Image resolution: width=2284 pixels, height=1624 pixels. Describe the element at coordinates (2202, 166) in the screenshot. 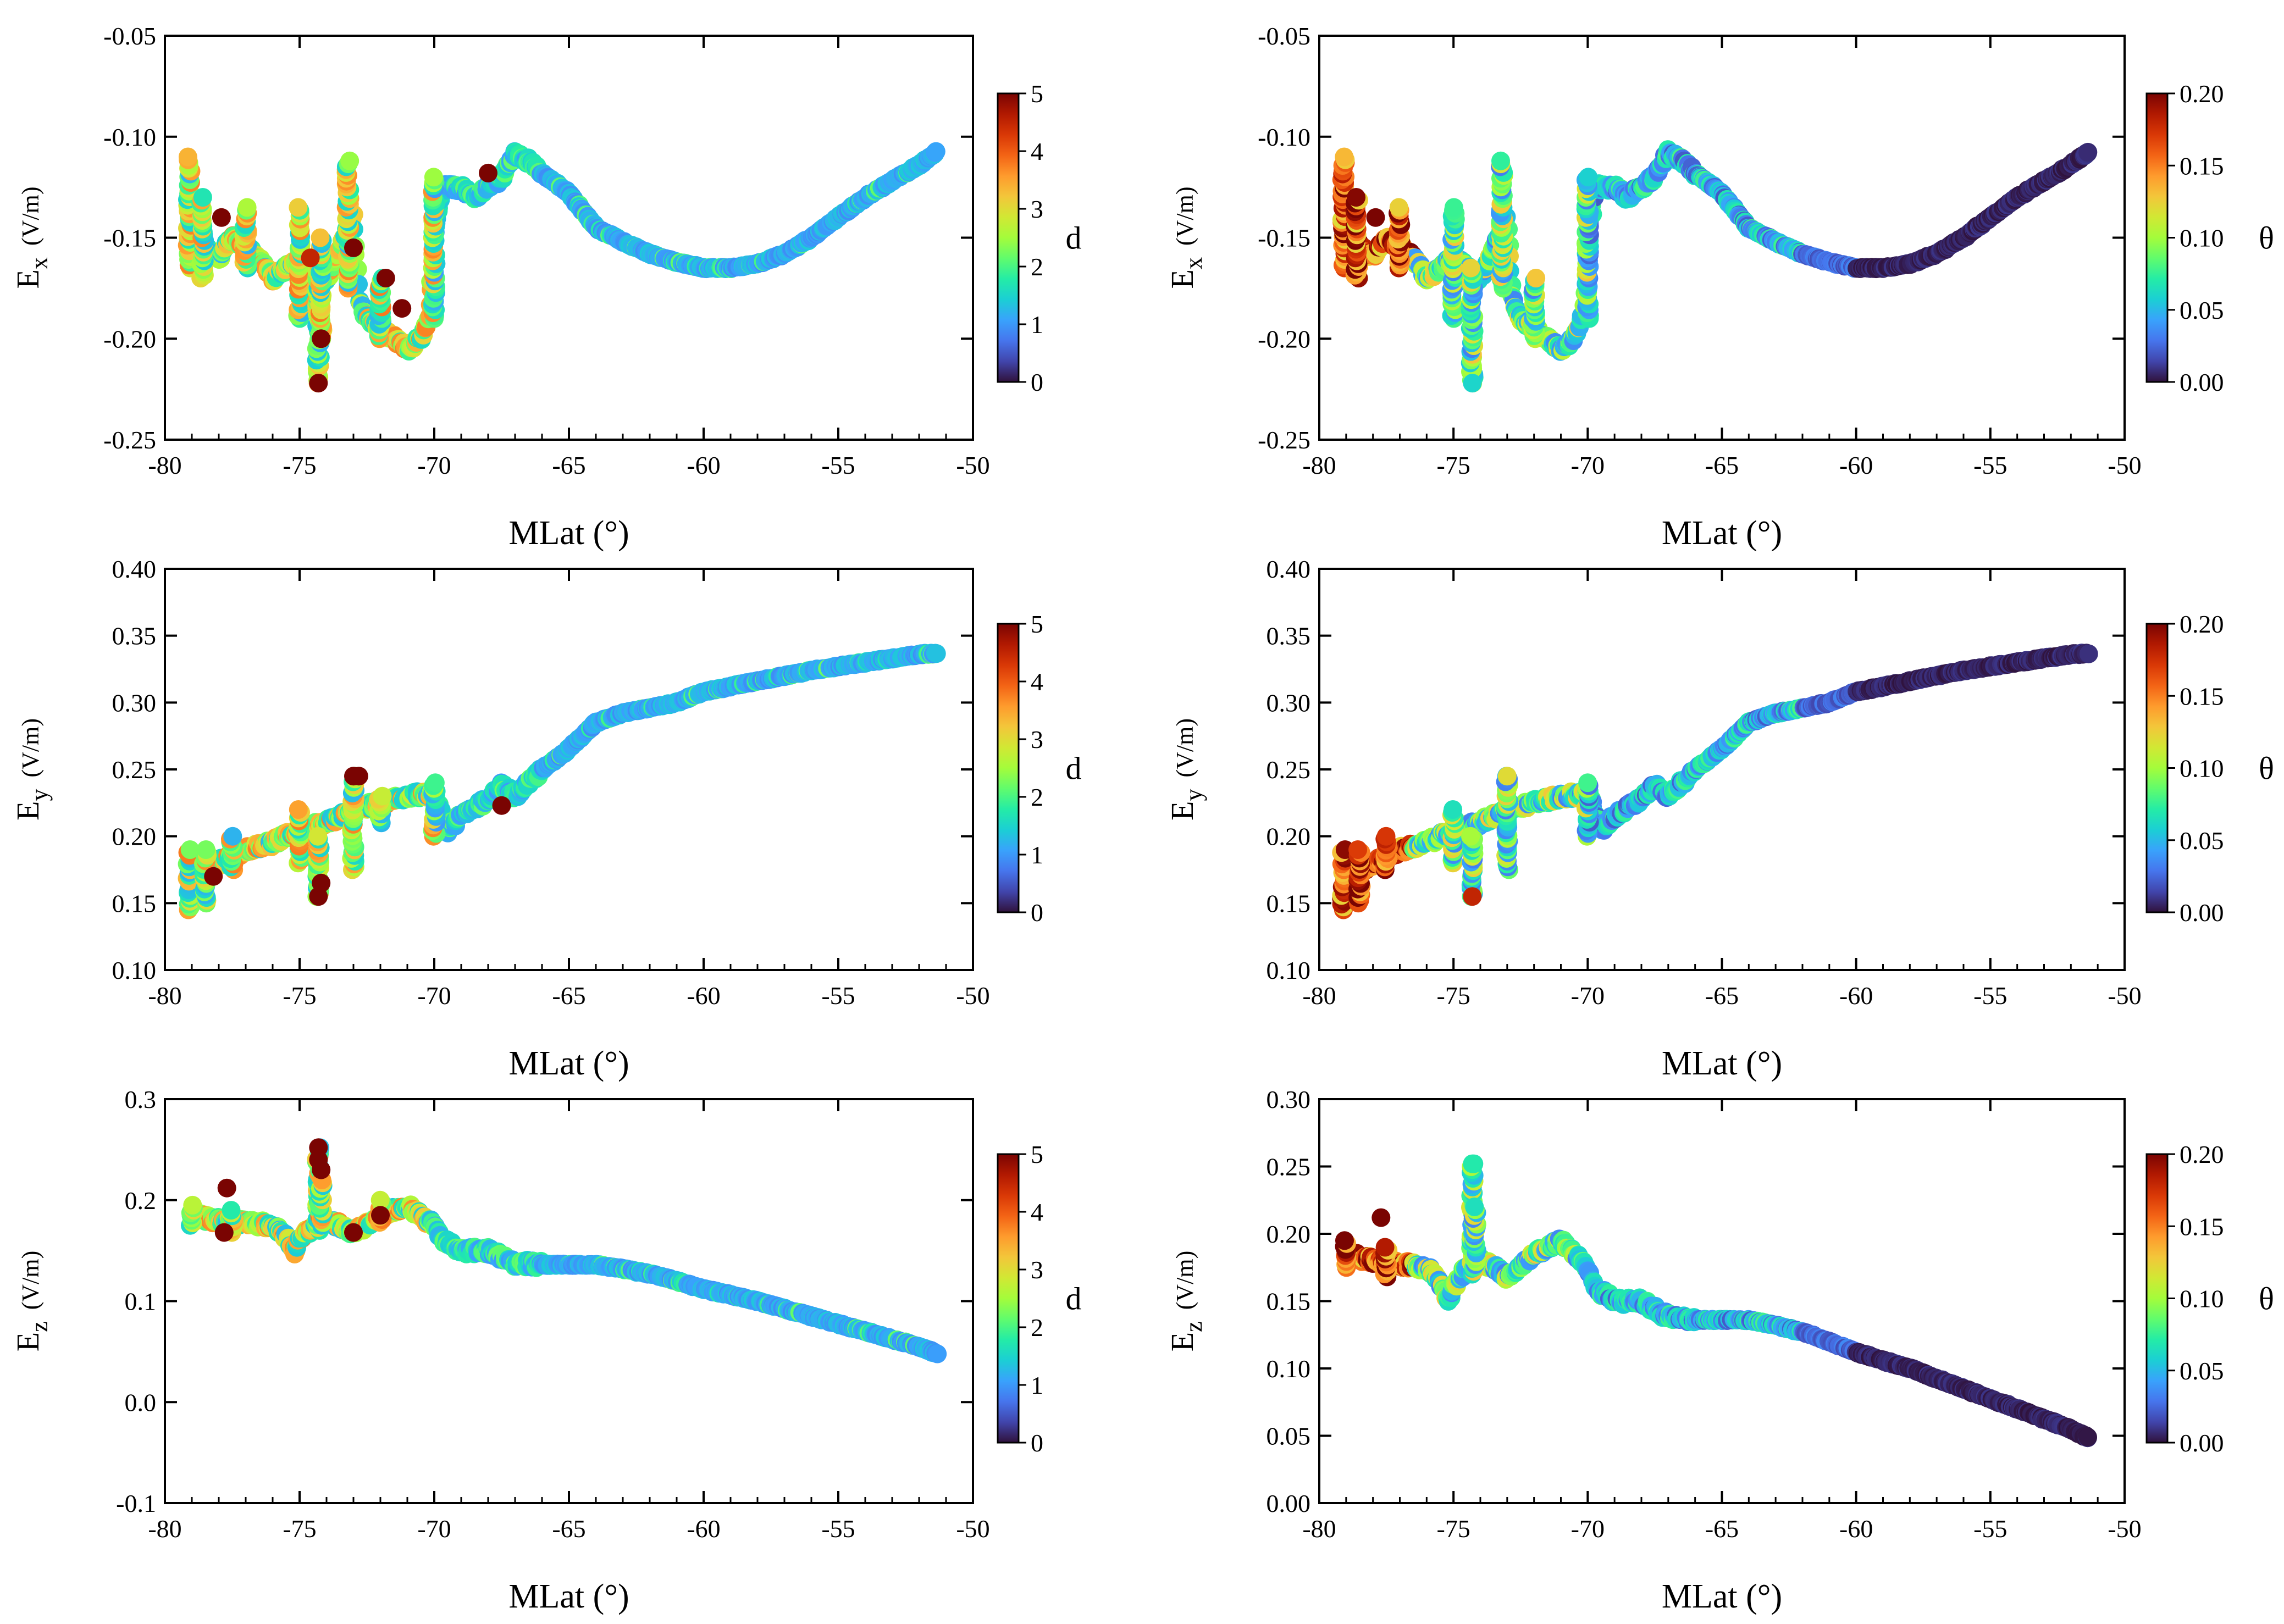

I see `colorbar-tick-label: 0.15` at that location.